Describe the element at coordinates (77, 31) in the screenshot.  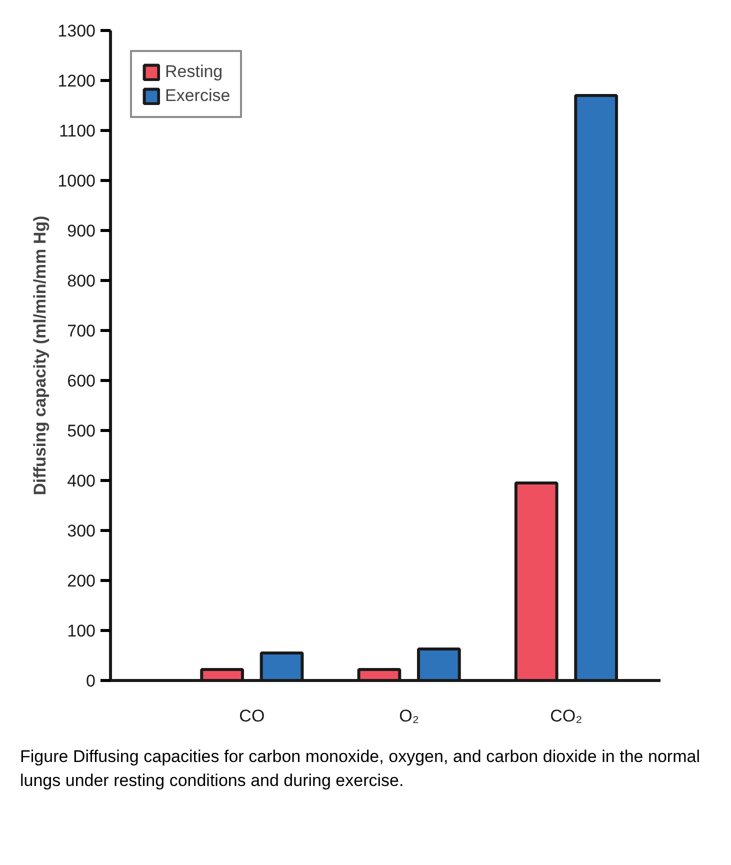
I see `y-tick-label: 1300` at that location.